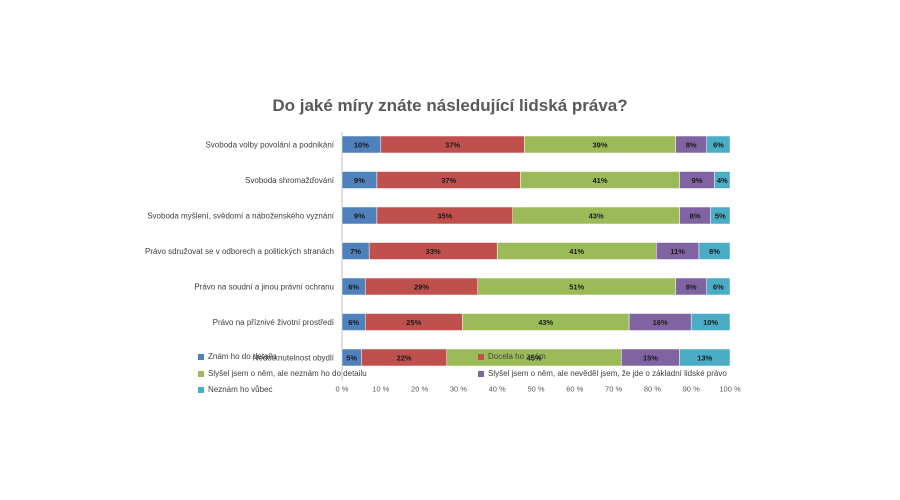 The height and width of the screenshot is (500, 900). What do you see at coordinates (534, 358) in the screenshot?
I see `data-label: 45%` at bounding box center [534, 358].